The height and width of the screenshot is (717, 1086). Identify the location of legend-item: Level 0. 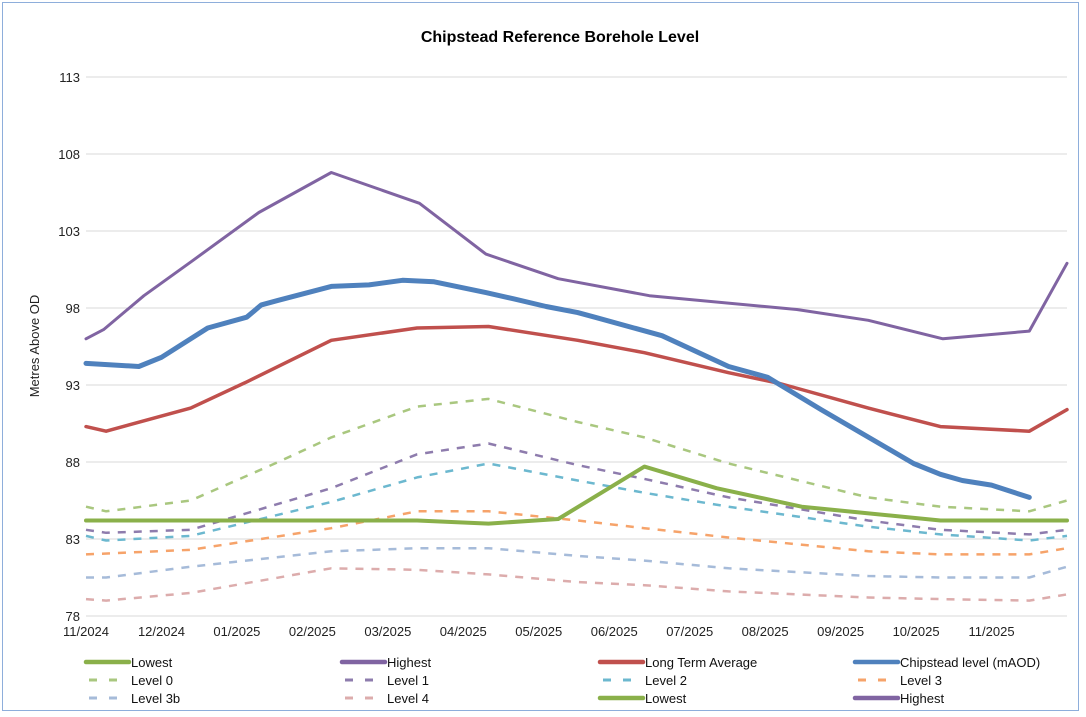
(131, 680).